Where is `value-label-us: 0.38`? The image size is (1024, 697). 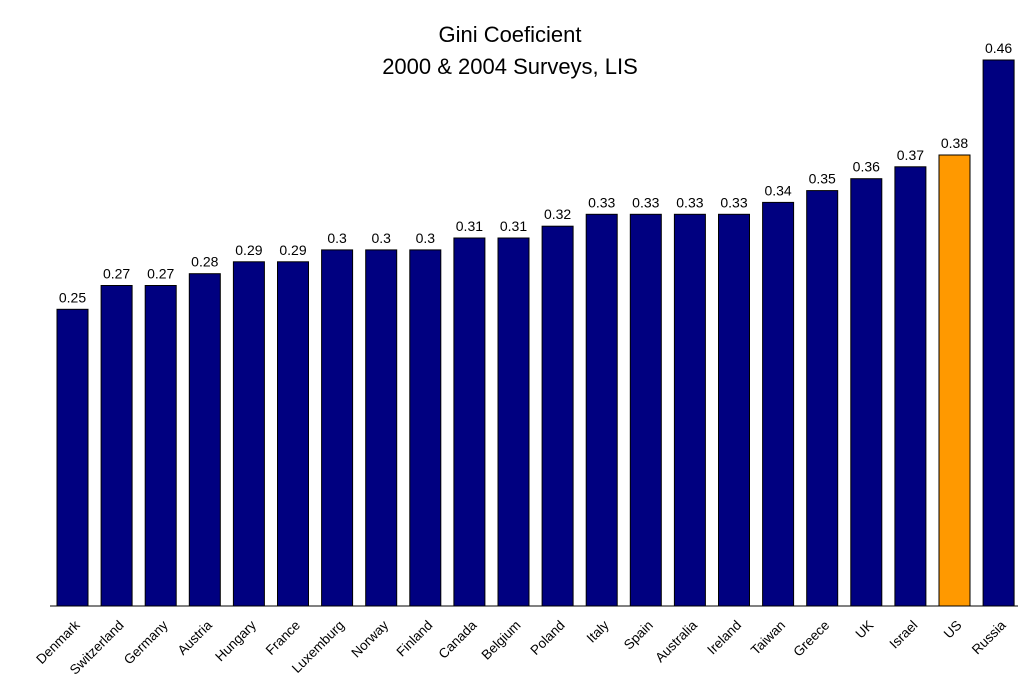
value-label-us: 0.38 is located at coordinates (954, 143).